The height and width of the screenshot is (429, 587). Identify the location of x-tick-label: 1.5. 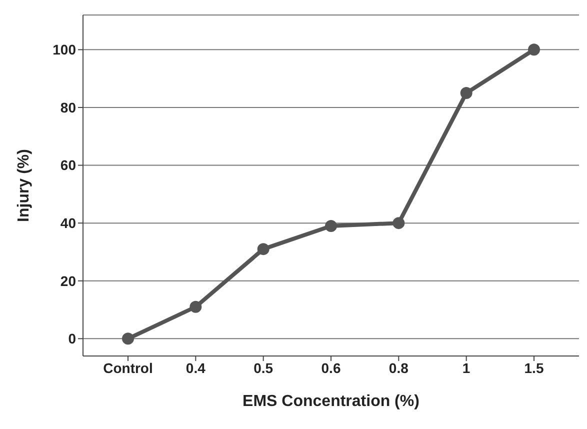
(534, 368).